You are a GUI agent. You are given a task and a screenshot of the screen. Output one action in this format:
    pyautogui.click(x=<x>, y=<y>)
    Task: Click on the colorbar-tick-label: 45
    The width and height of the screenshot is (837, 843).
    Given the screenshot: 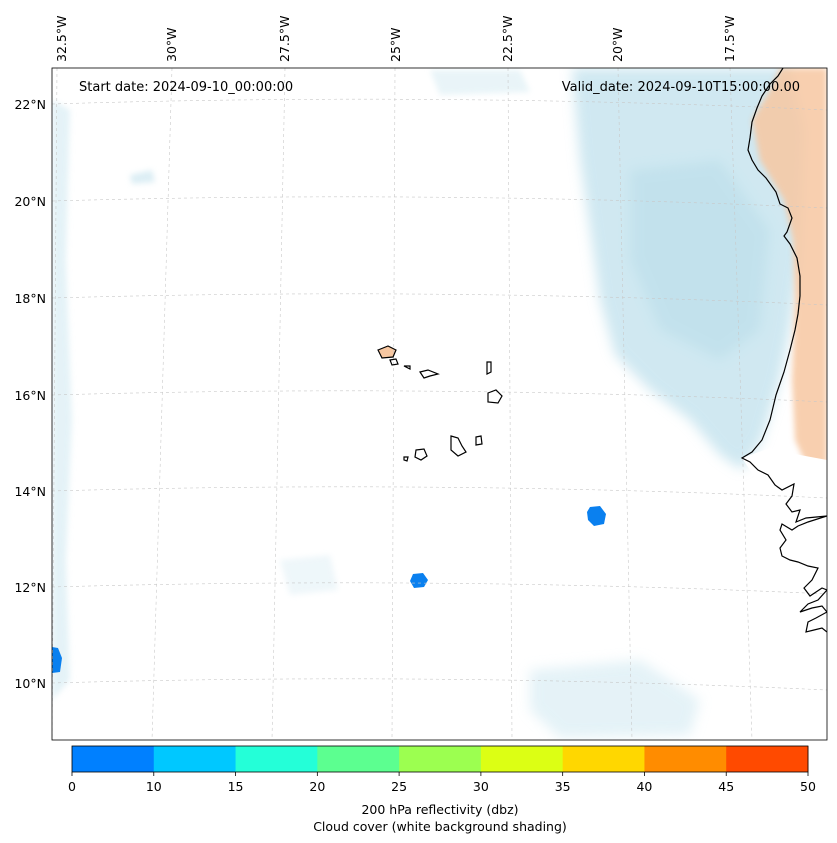 What is the action you would take?
    pyautogui.click(x=726, y=786)
    